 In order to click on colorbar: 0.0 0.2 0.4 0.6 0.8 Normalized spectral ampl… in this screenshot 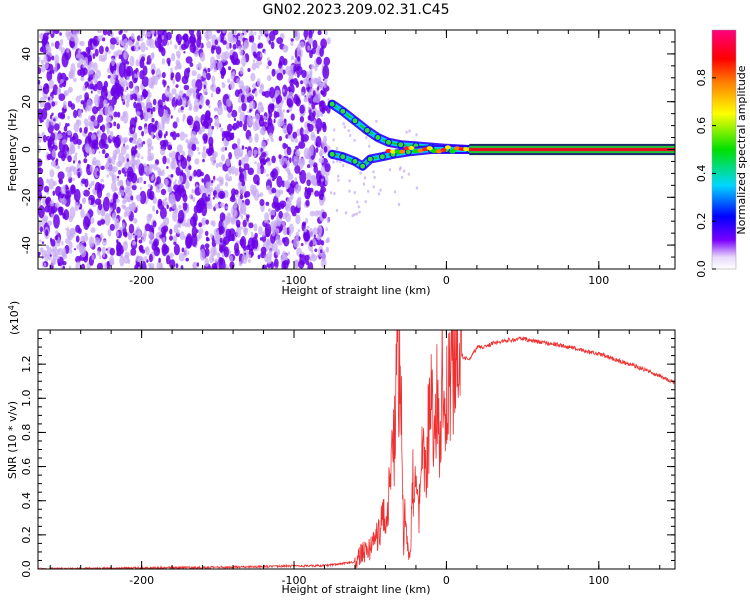, I will do `click(721, 153)`.